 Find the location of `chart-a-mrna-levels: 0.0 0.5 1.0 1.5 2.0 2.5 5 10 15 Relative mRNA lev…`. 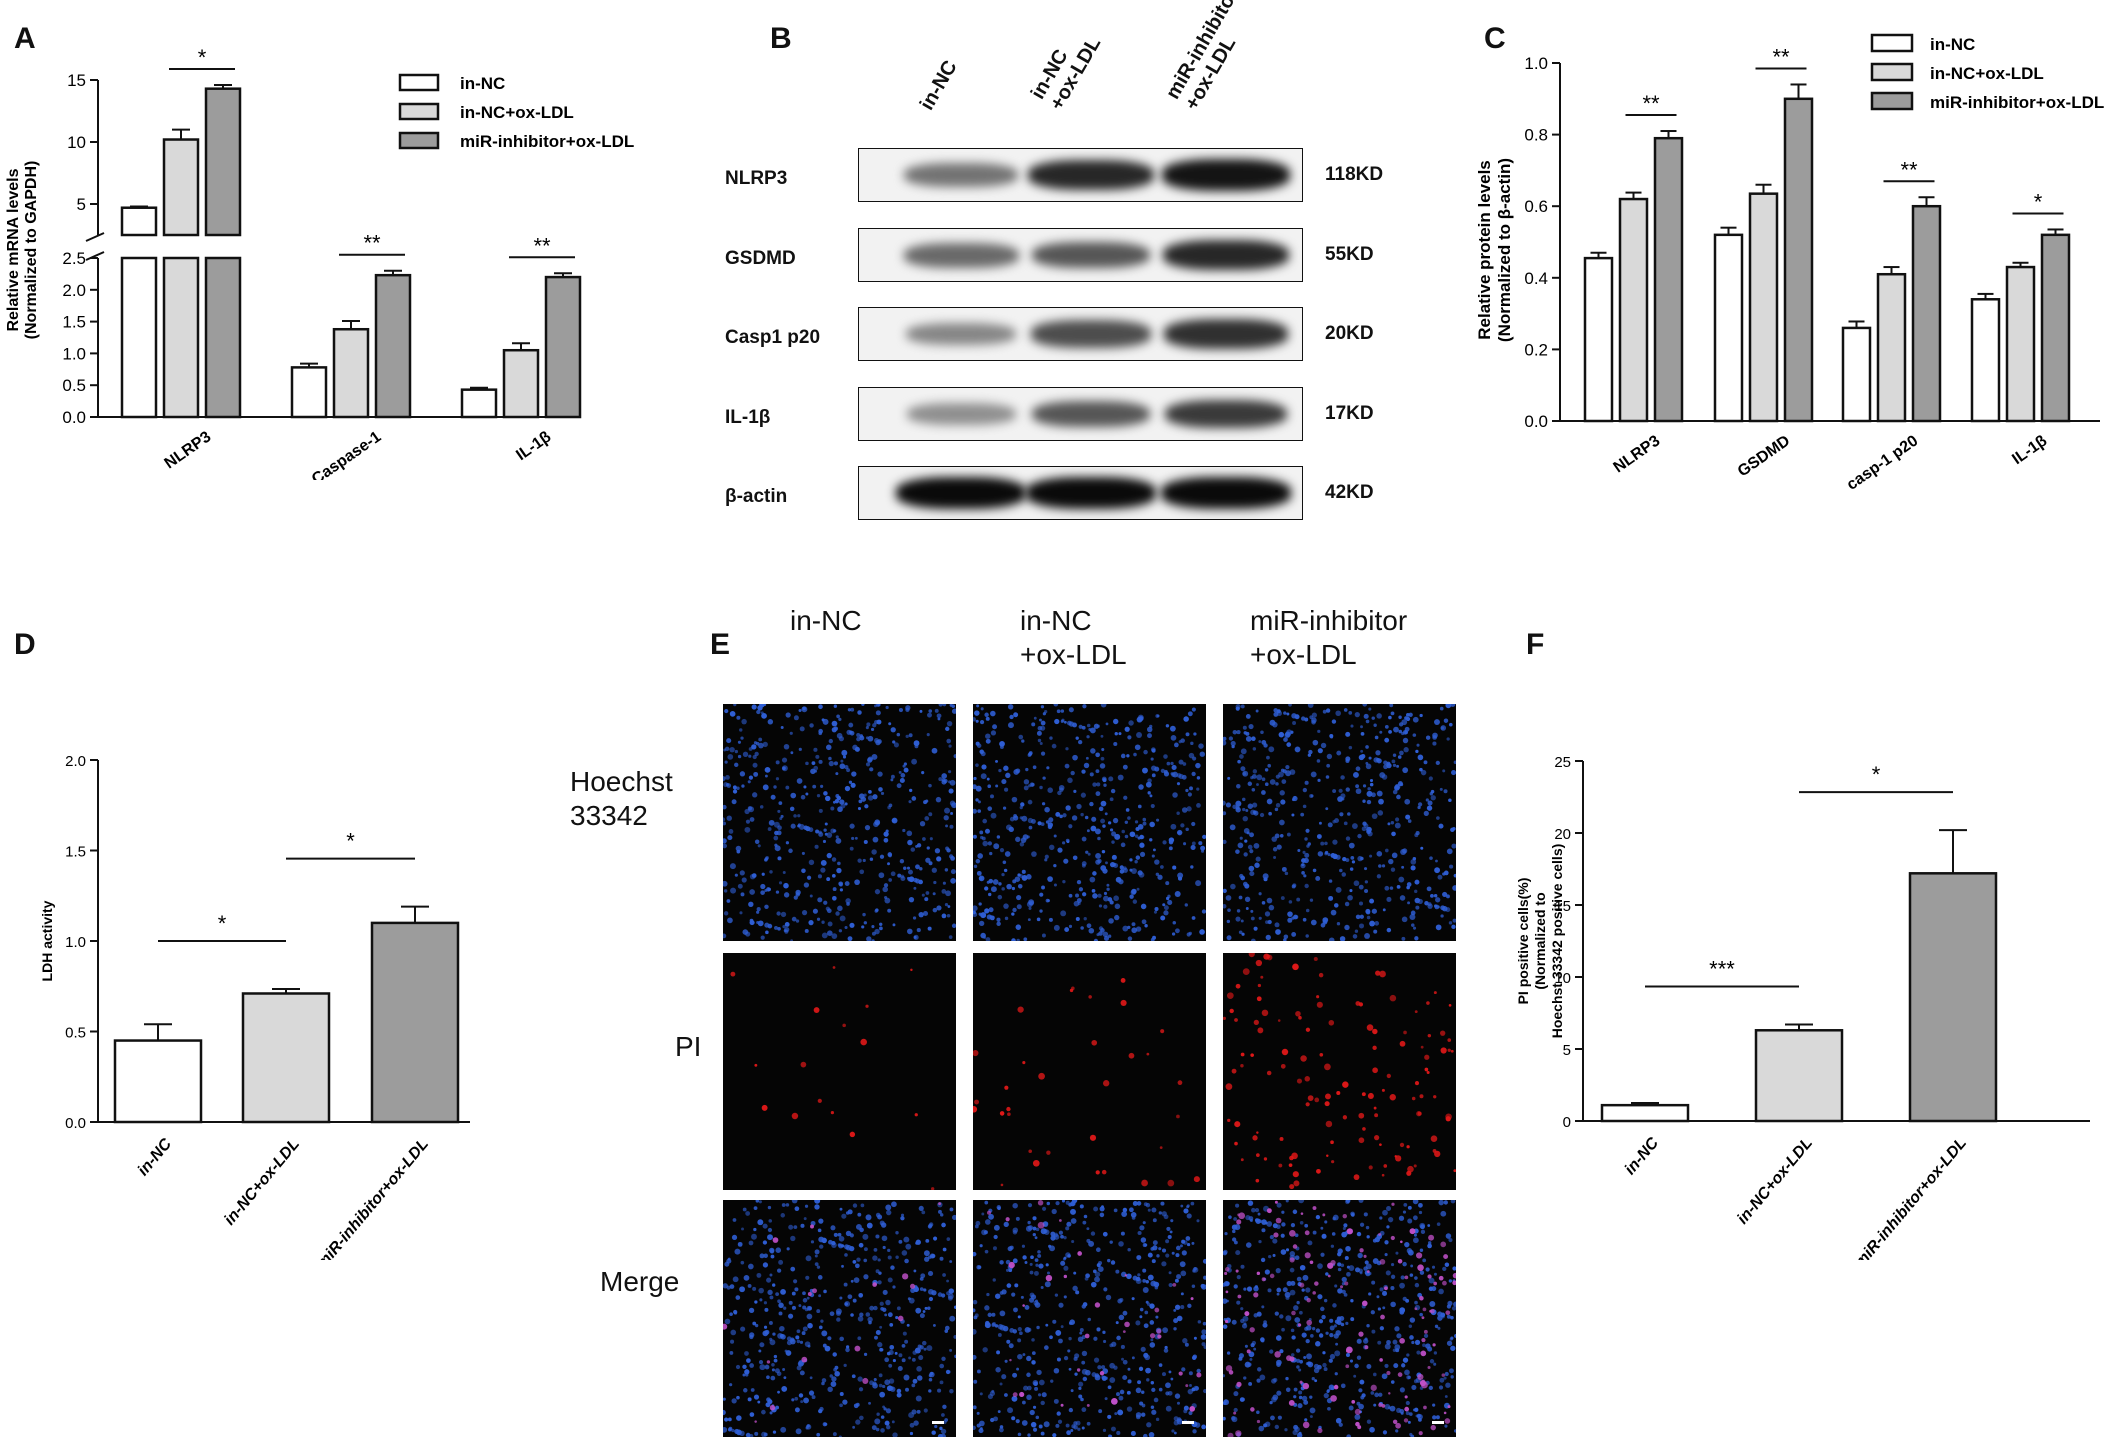

chart-a-mrna-levels: 0.0 0.5 1.0 1.5 2.0 2.5 5 10 15 Relative mRNA lev… is located at coordinates (319, 262).